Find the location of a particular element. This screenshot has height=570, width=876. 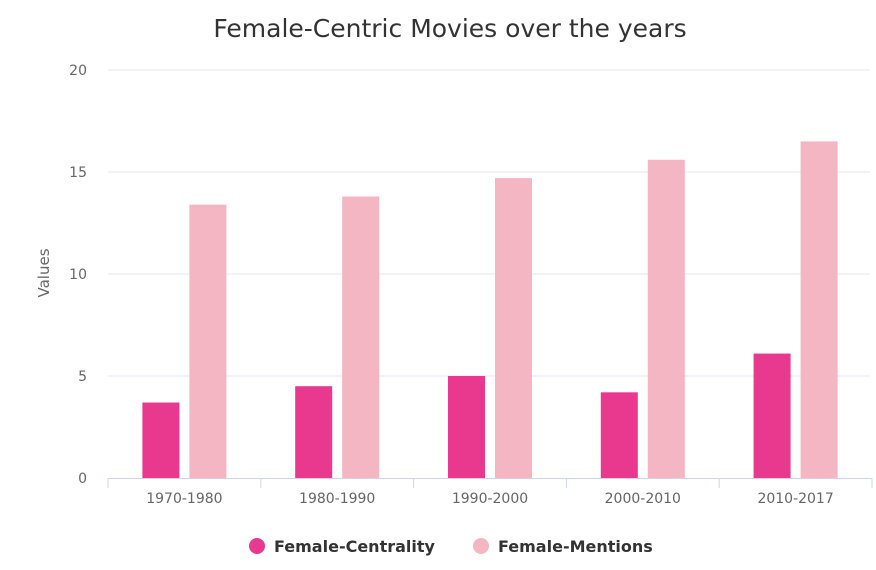

y-tick-label: 10 is located at coordinates (78, 275).